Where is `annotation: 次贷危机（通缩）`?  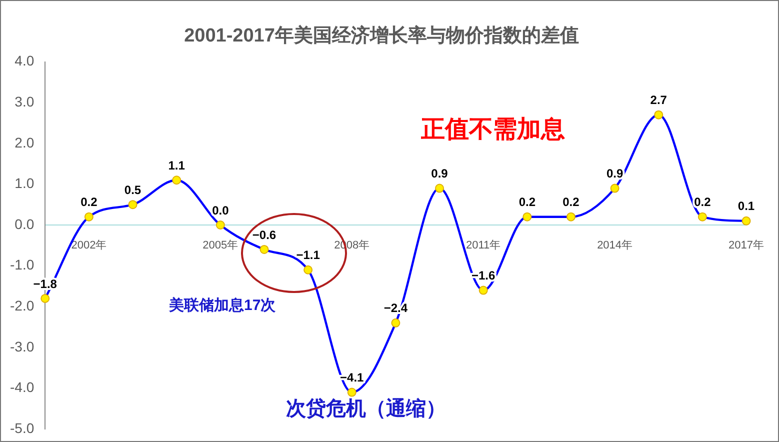 annotation: 次贷危机（通缩） is located at coordinates (366, 409).